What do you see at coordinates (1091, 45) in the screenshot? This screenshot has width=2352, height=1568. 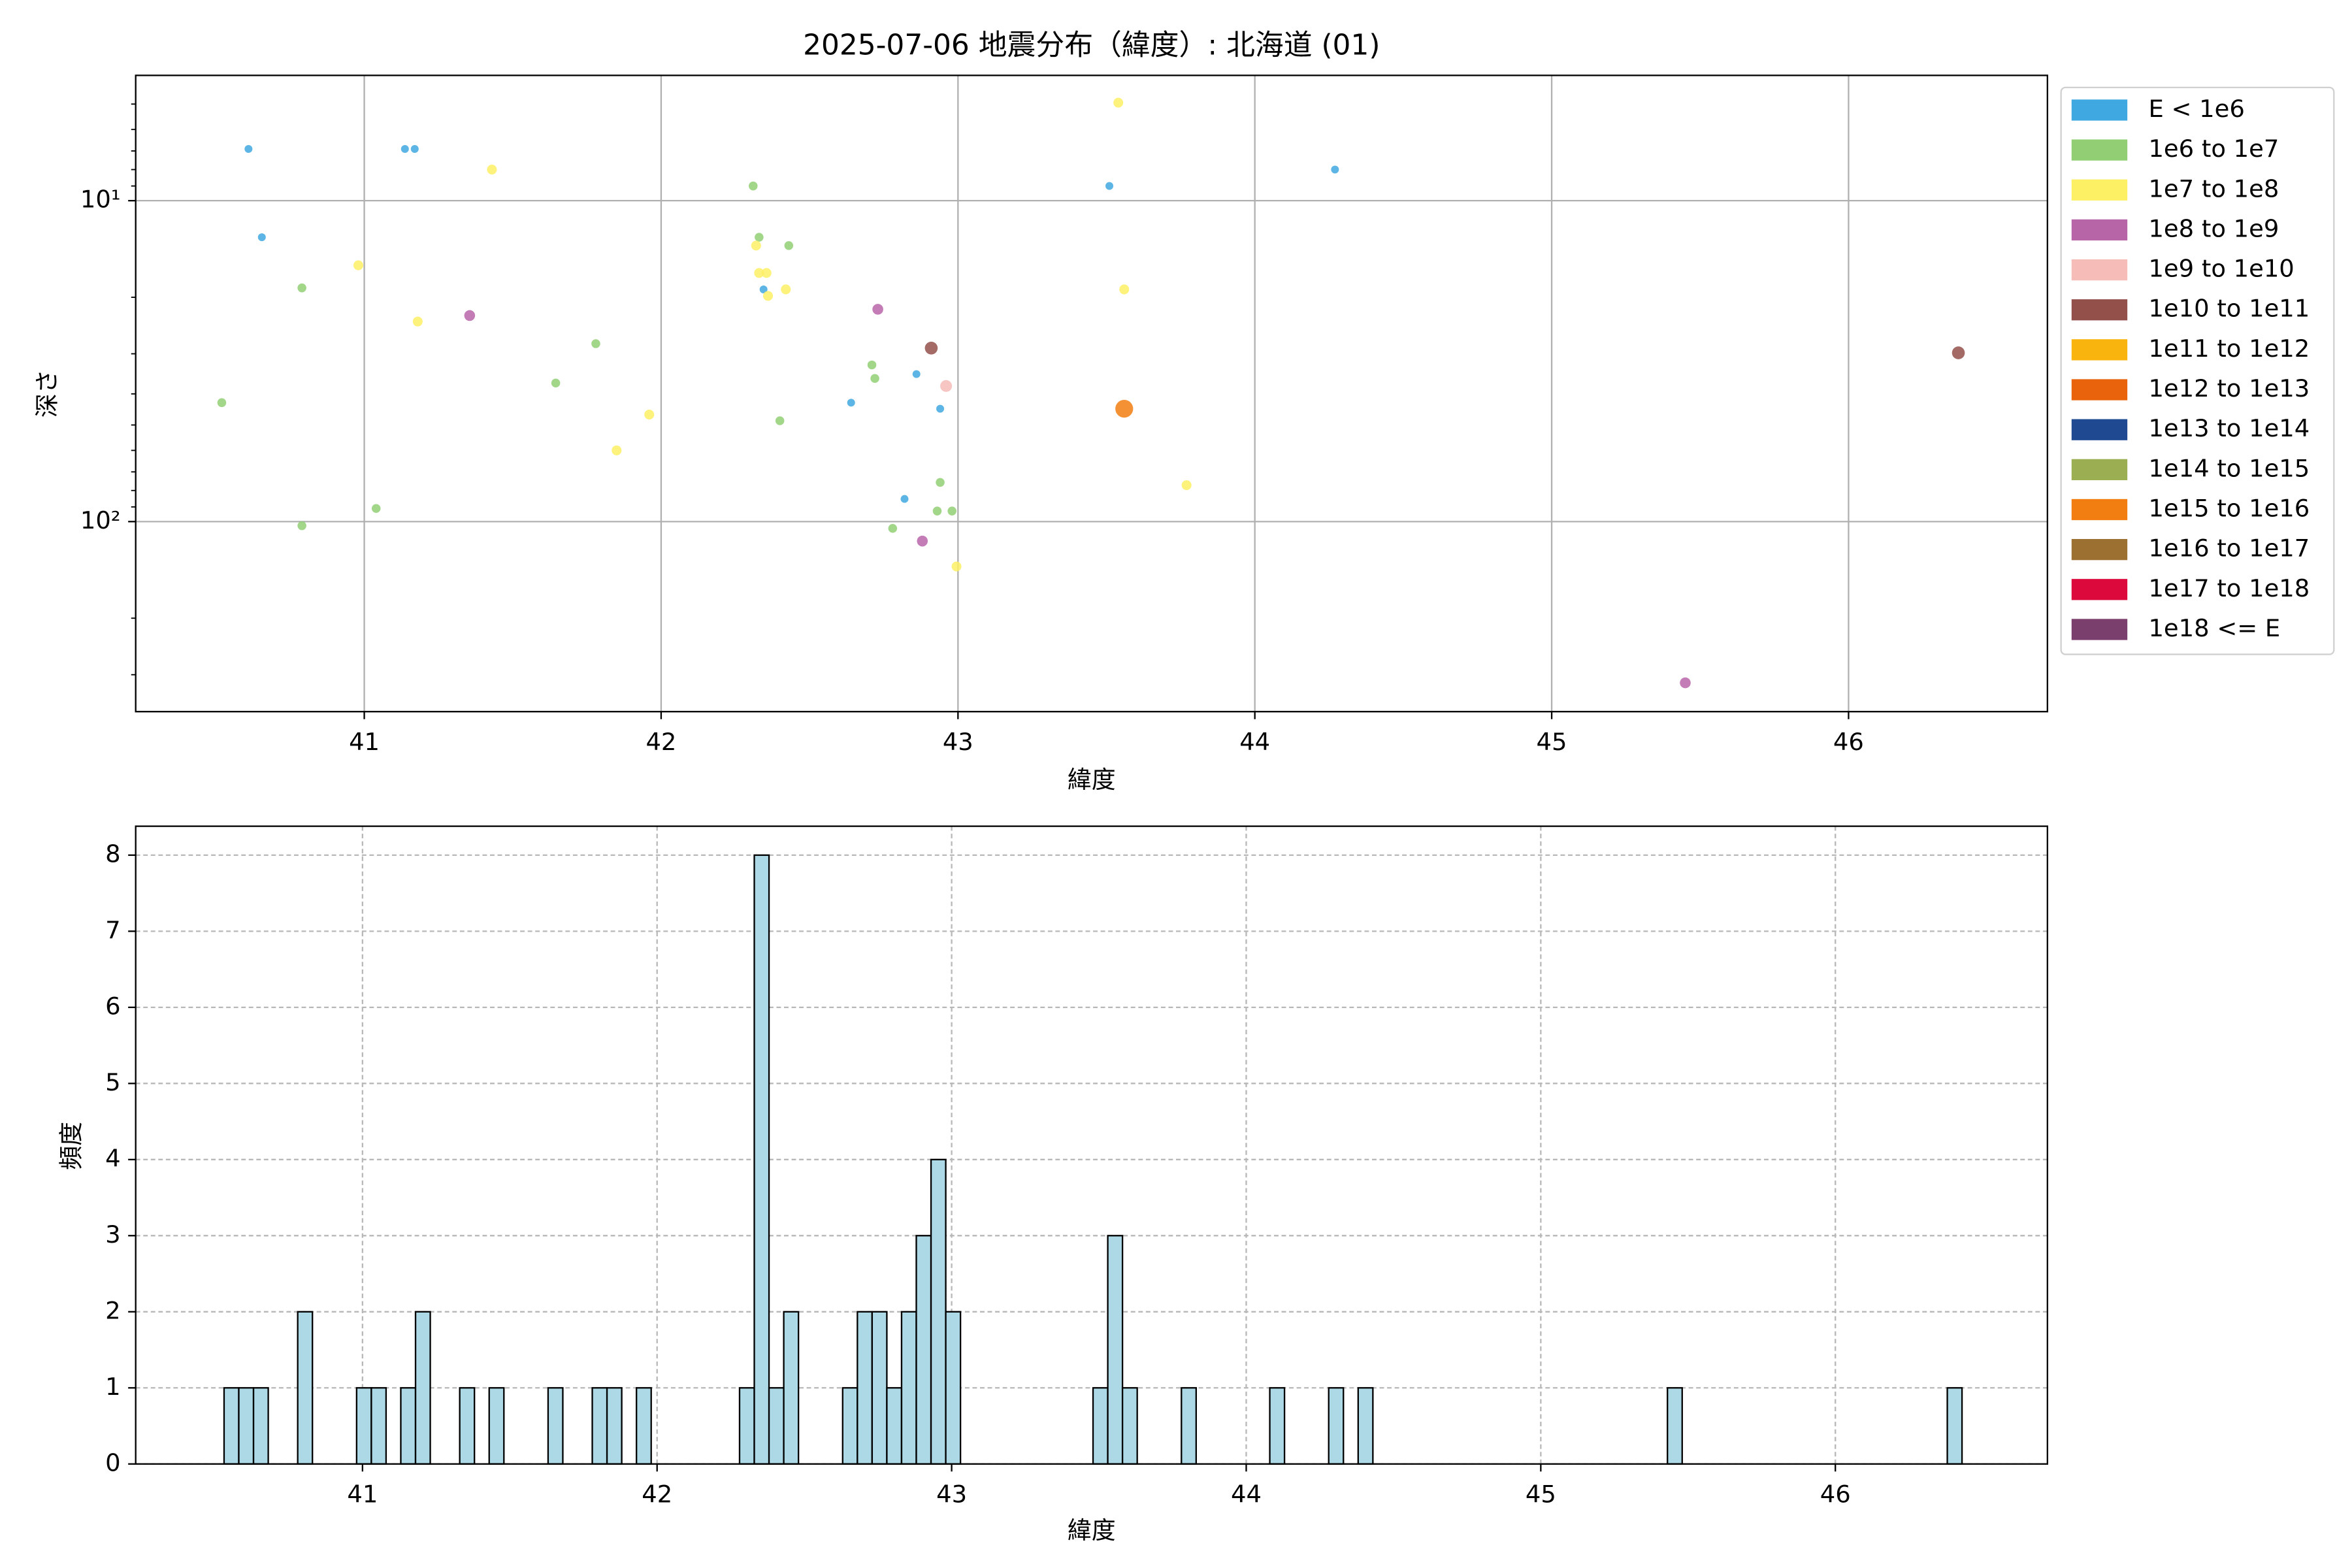 I see `chart-title: 2025-07-06 地震分布（緯度）: 北海道 (01)` at bounding box center [1091, 45].